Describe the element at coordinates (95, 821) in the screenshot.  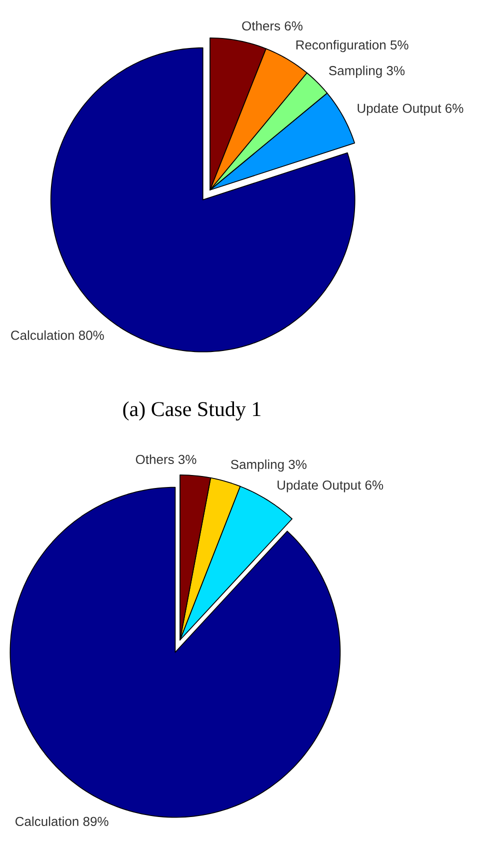
I see `data-label: 89%` at that location.